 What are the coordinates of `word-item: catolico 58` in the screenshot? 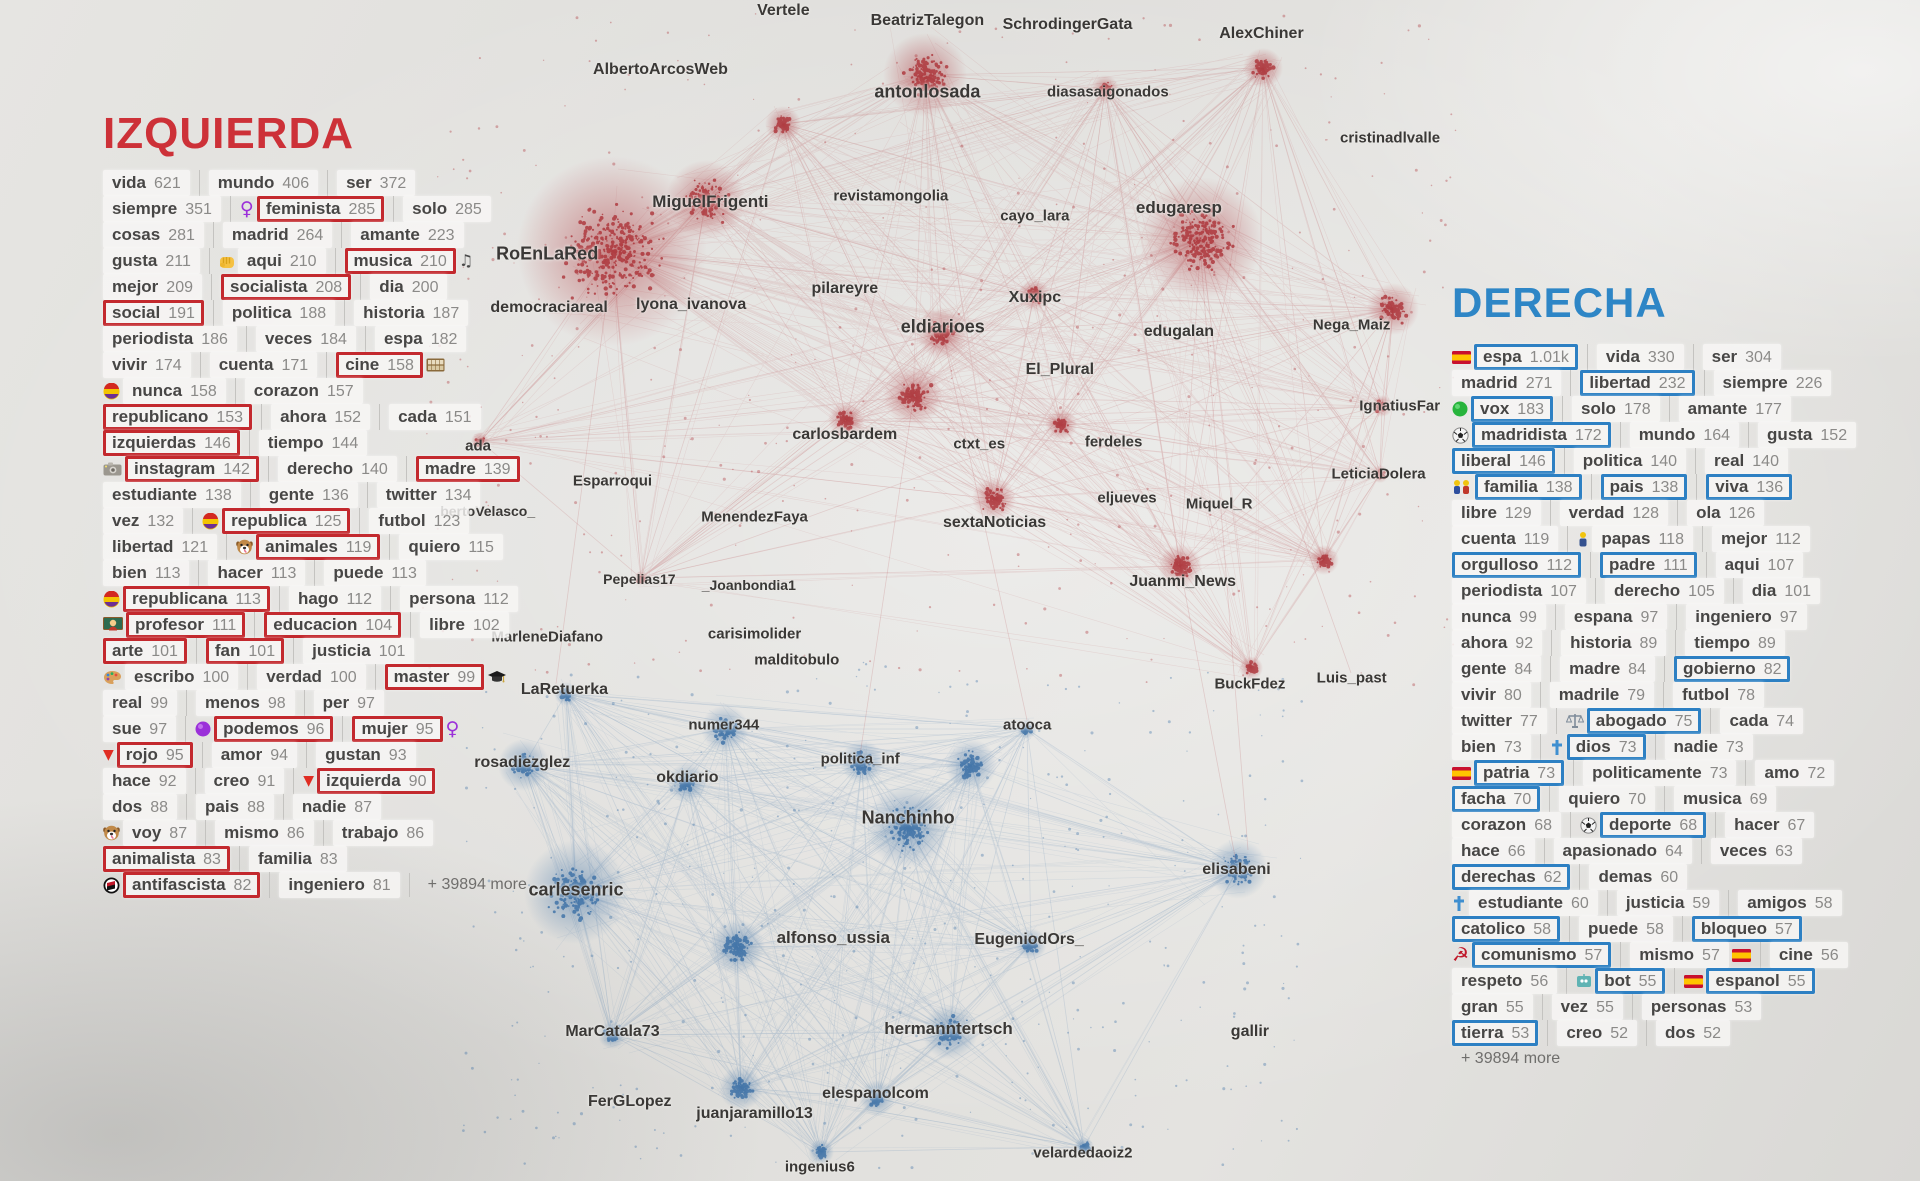 It's located at (1510, 929).